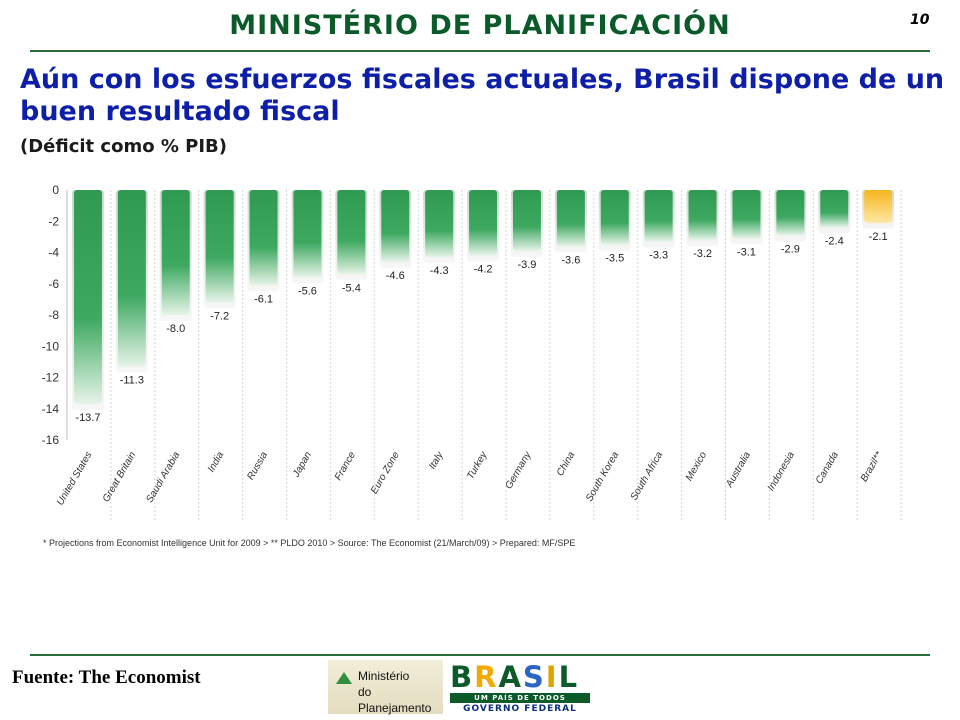  I want to click on bar-value-label: -3.2, so click(702, 254).